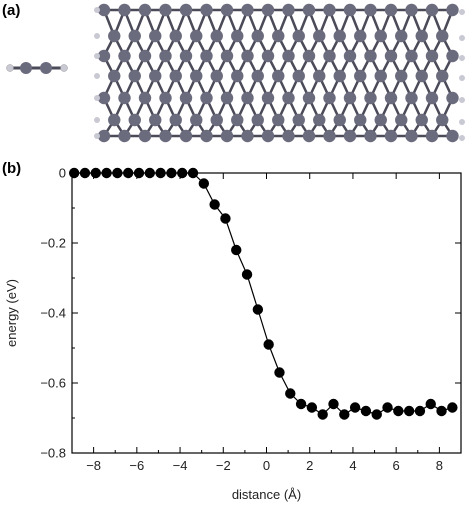 This screenshot has height=506, width=465. I want to click on x-tick-label: 4, so click(352, 465).